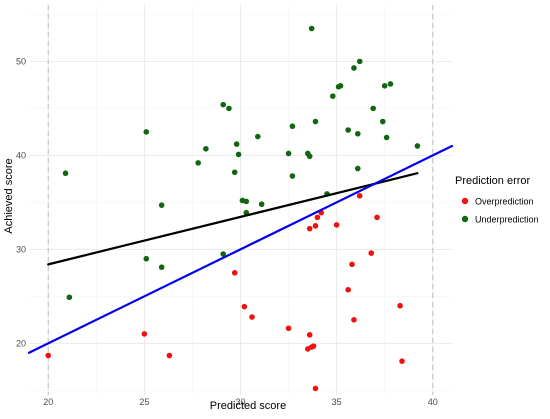  Describe the element at coordinates (21, 343) in the screenshot. I see `y-tick-label: 20` at that location.